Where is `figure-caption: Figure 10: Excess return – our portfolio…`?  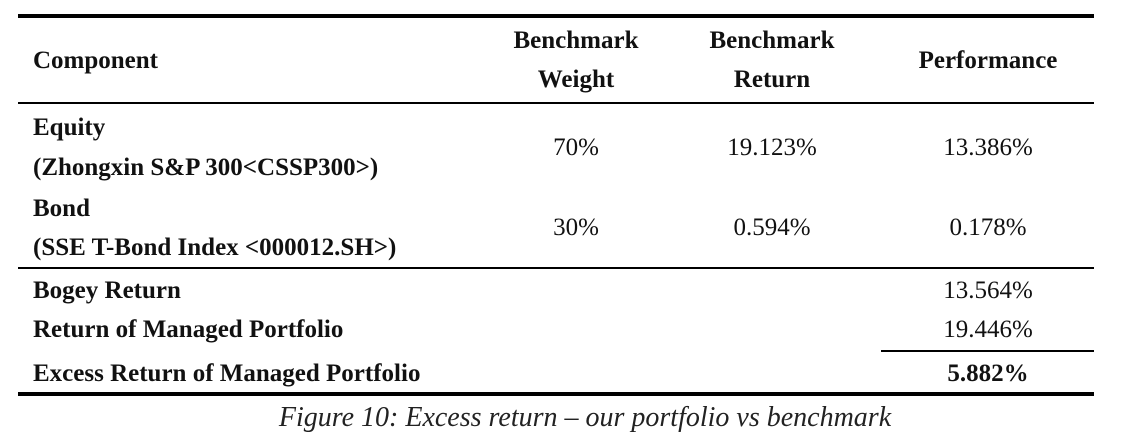 figure-caption: Figure 10: Excess return – our portfolio… is located at coordinates (585, 417).